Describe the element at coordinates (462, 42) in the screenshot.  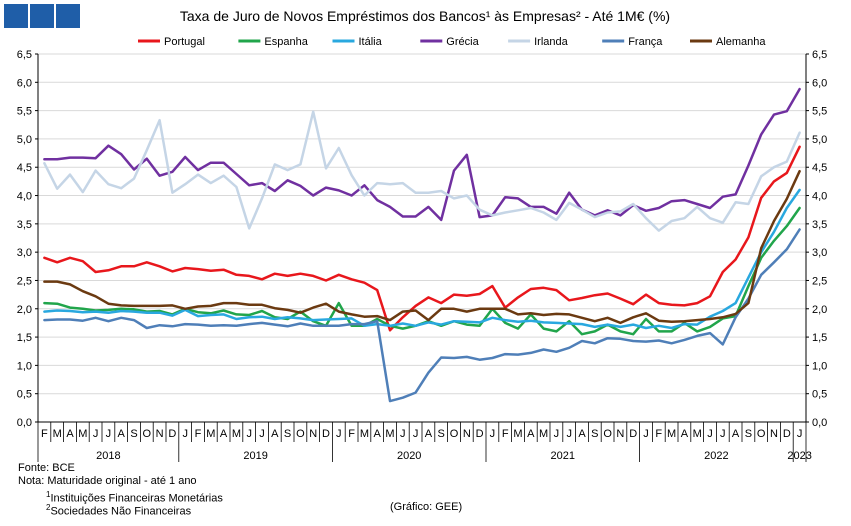
I see `legend-label: Grécia` at that location.